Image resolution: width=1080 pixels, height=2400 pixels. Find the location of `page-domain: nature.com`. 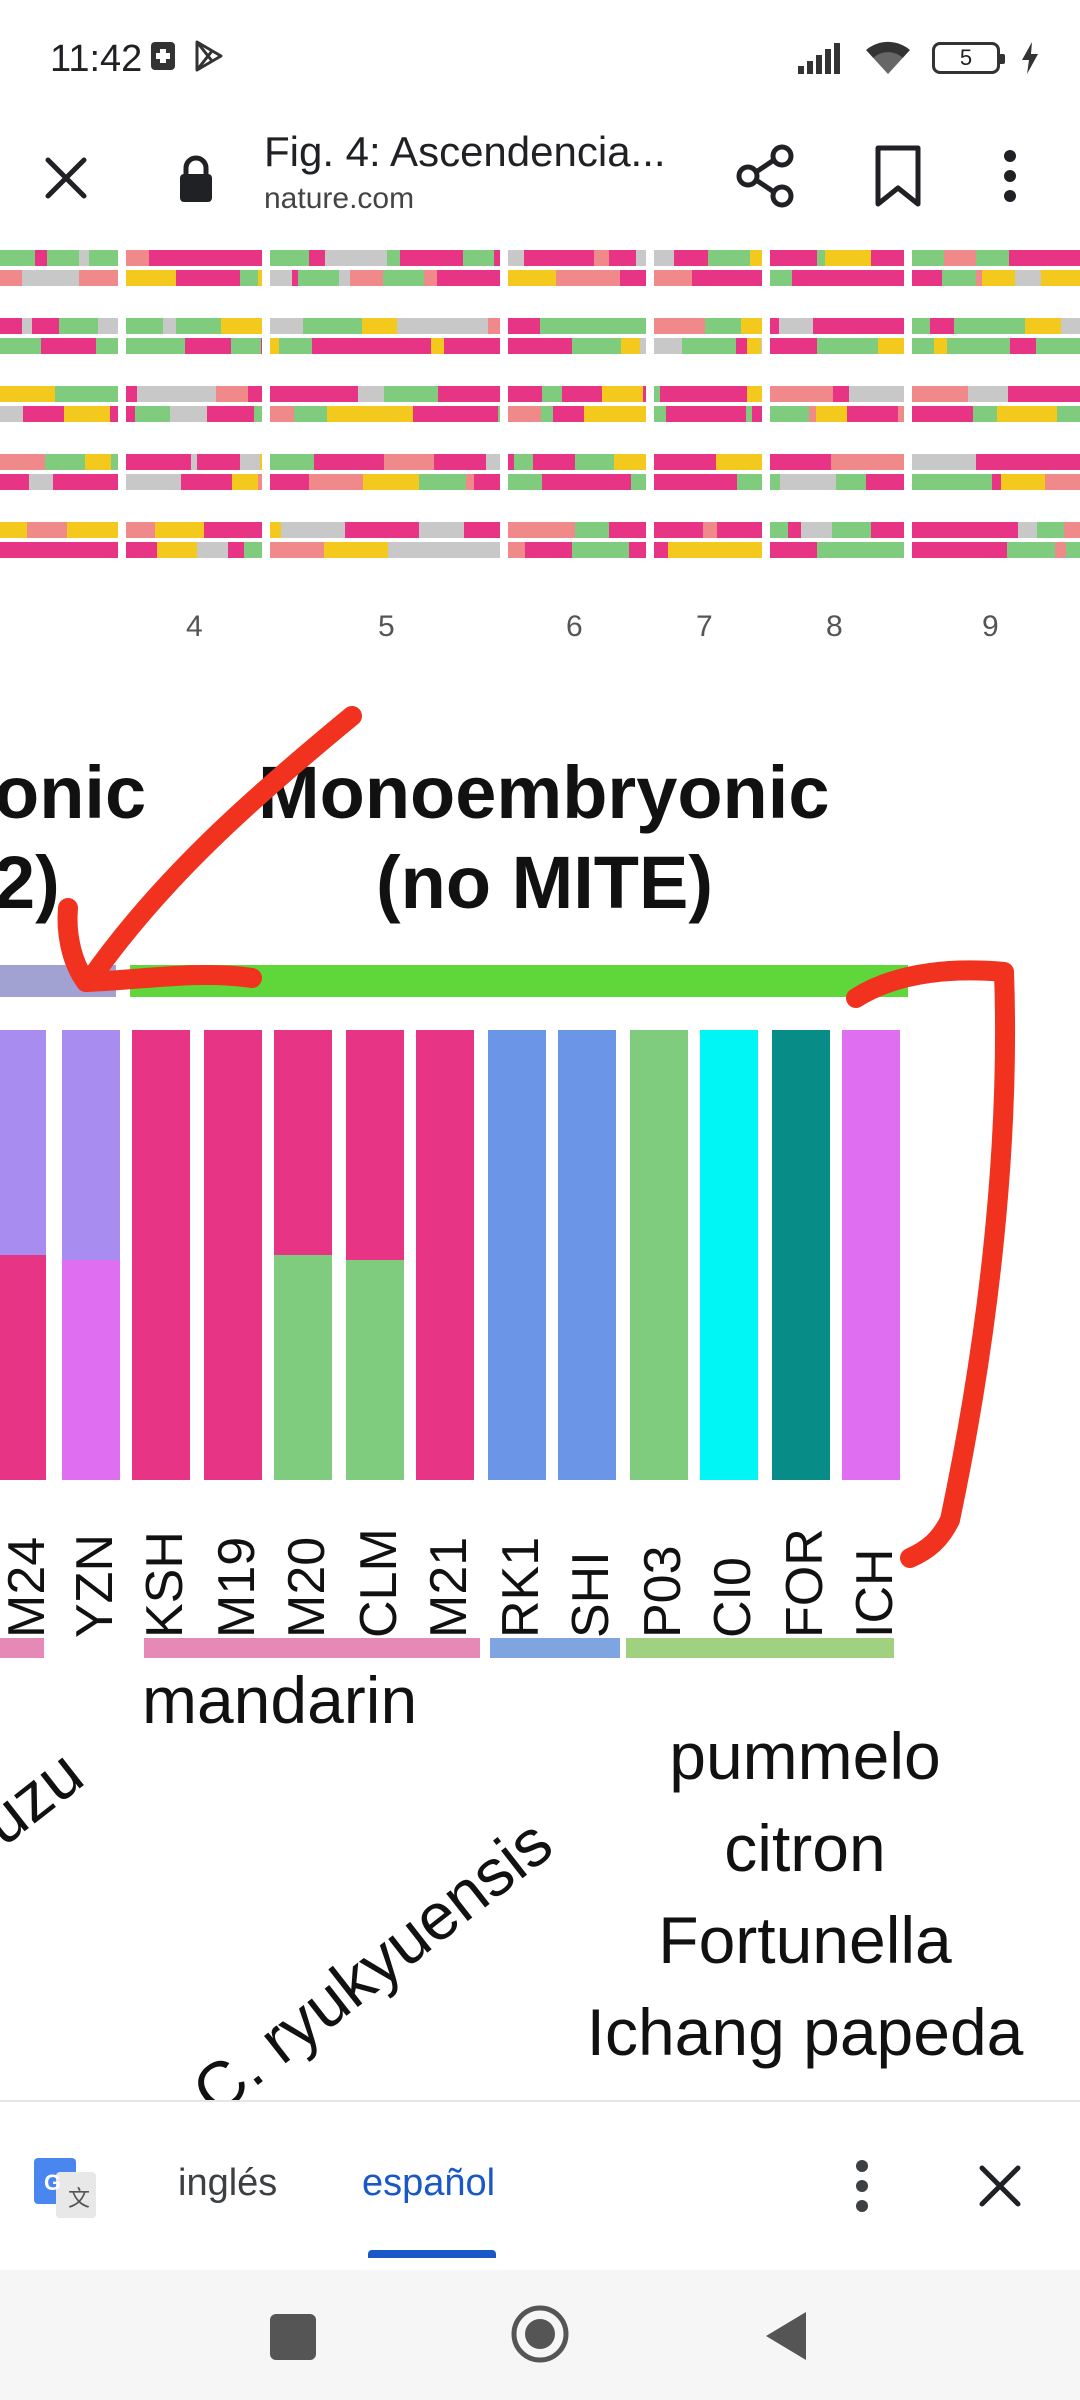

page-domain: nature.com is located at coordinates (339, 198).